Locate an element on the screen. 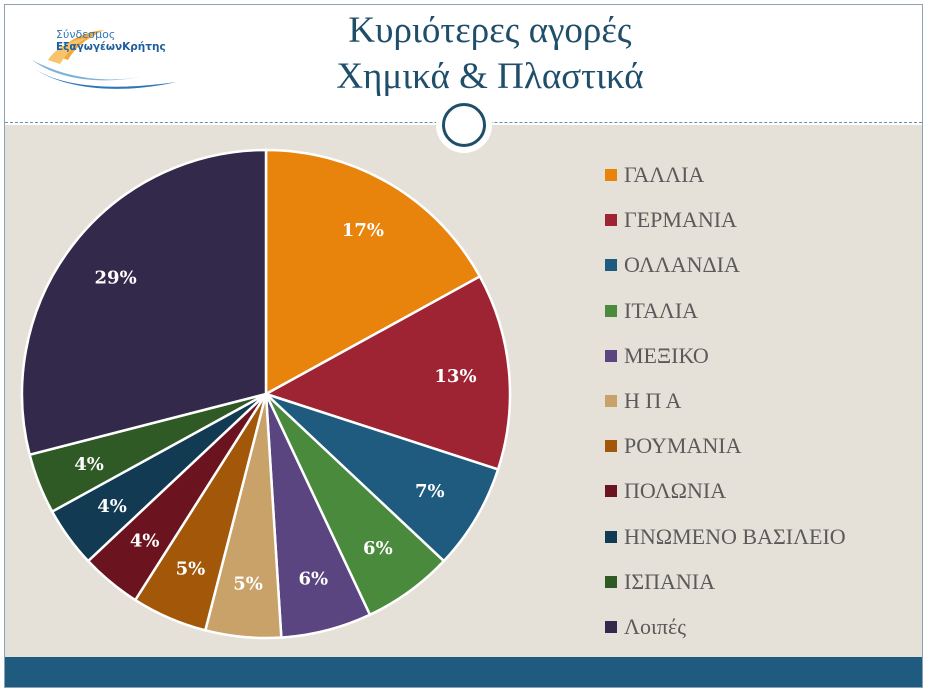  legend-label: ΙΤΑΛΙΑ is located at coordinates (661, 310).